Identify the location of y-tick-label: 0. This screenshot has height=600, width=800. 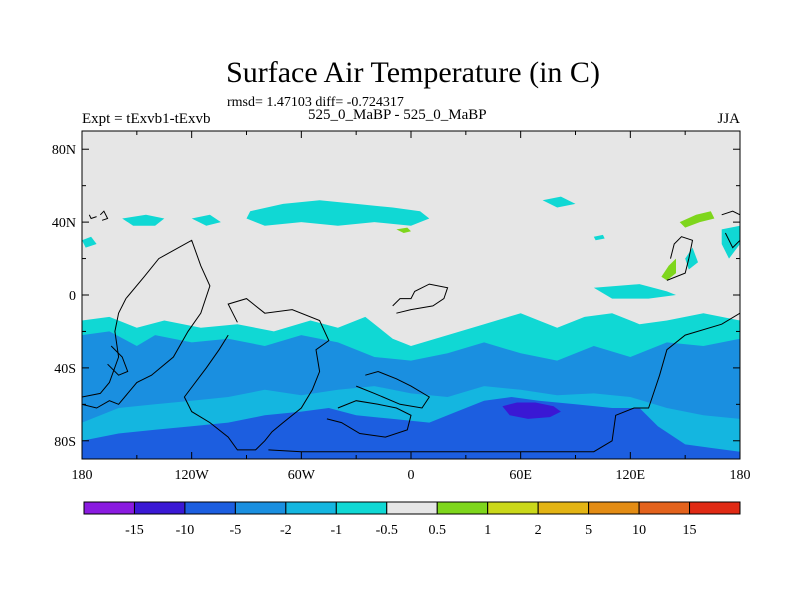
(72, 296).